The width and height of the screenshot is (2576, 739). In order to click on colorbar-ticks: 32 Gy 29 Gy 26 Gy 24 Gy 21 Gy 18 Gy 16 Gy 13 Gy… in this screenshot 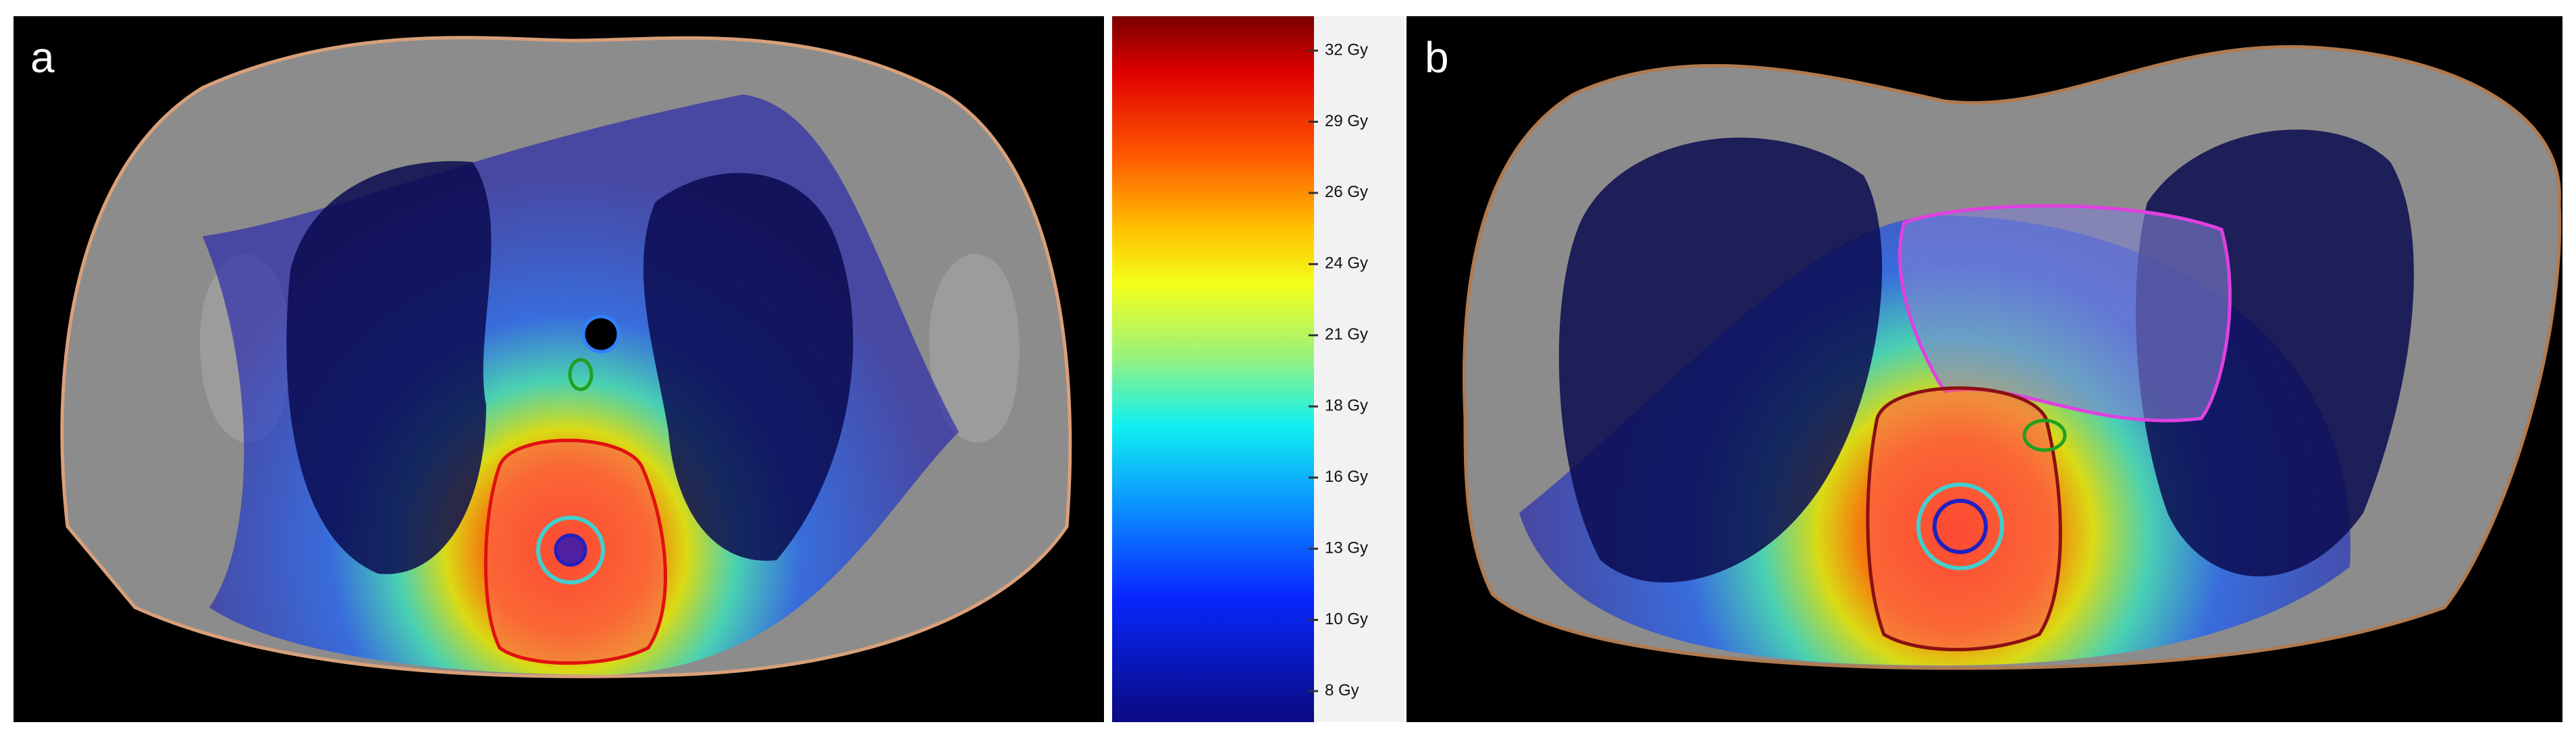, I will do `click(1338, 369)`.